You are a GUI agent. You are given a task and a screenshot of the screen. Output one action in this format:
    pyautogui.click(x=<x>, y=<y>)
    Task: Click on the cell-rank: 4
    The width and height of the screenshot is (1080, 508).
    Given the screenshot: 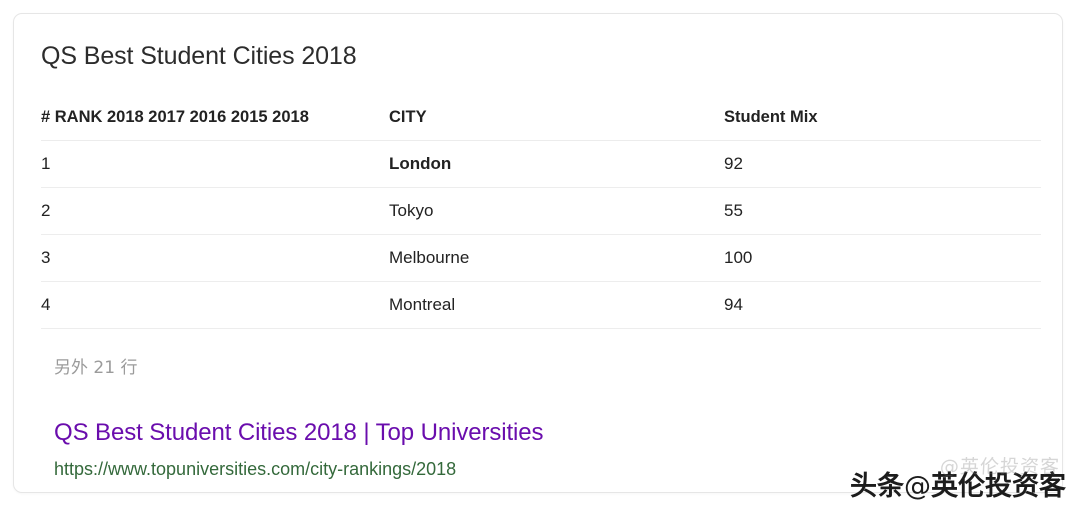 What is the action you would take?
    pyautogui.click(x=215, y=305)
    